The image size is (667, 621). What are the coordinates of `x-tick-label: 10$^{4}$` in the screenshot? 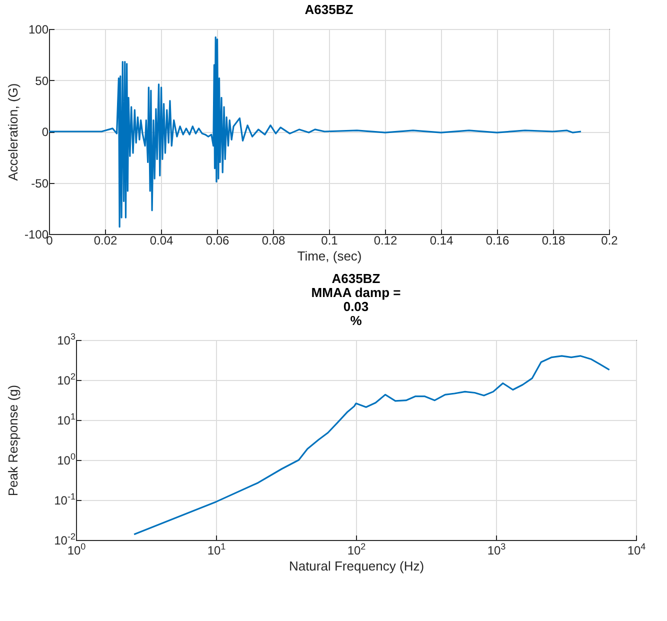 It's located at (636, 550).